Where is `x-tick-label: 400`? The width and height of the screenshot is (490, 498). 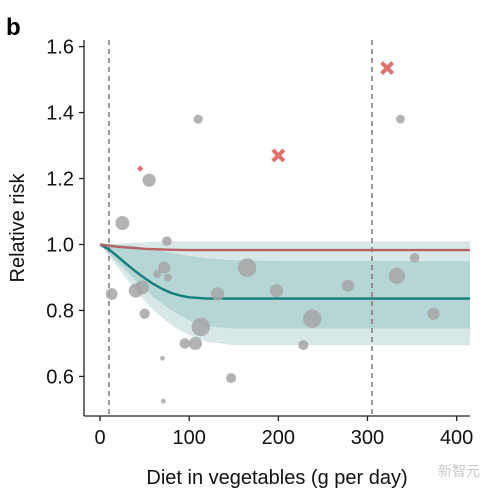 x-tick-label: 400 is located at coordinates (456, 438).